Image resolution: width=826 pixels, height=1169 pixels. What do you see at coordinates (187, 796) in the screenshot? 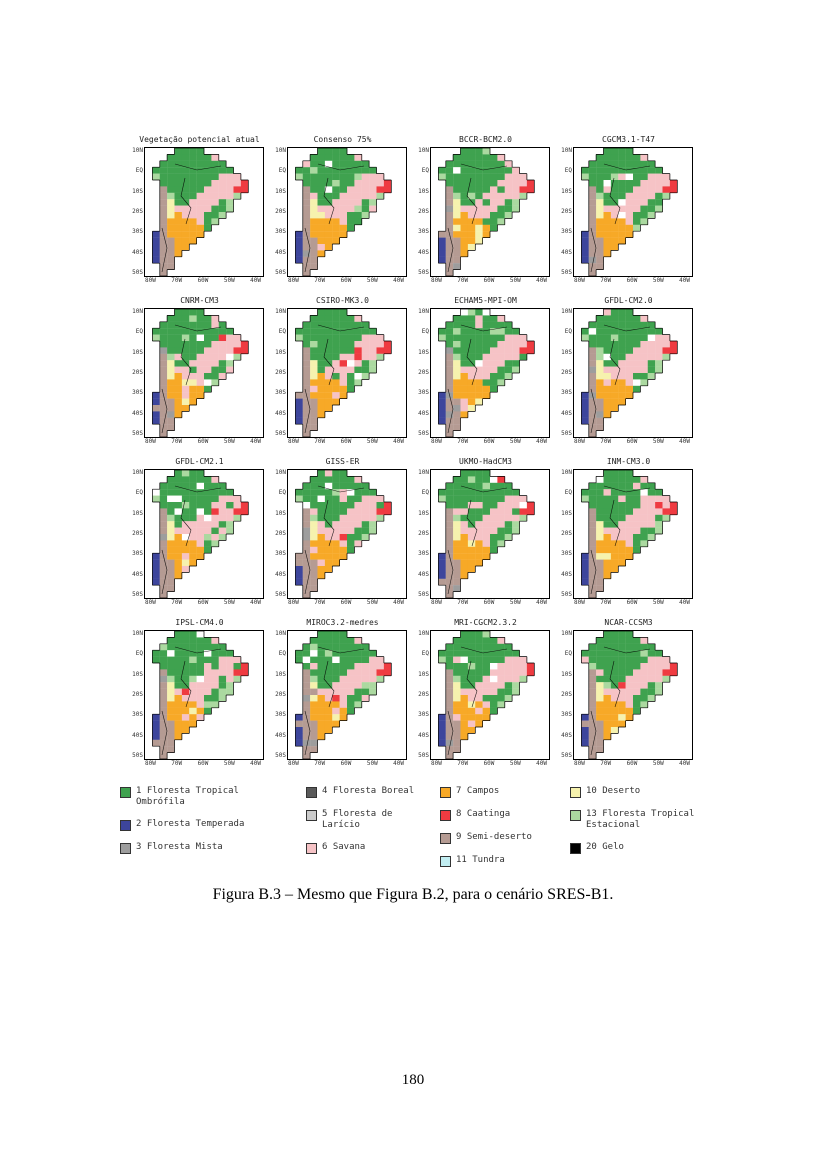
I see `legend-label: 1 Floresta Tropical Ombrófila` at bounding box center [187, 796].